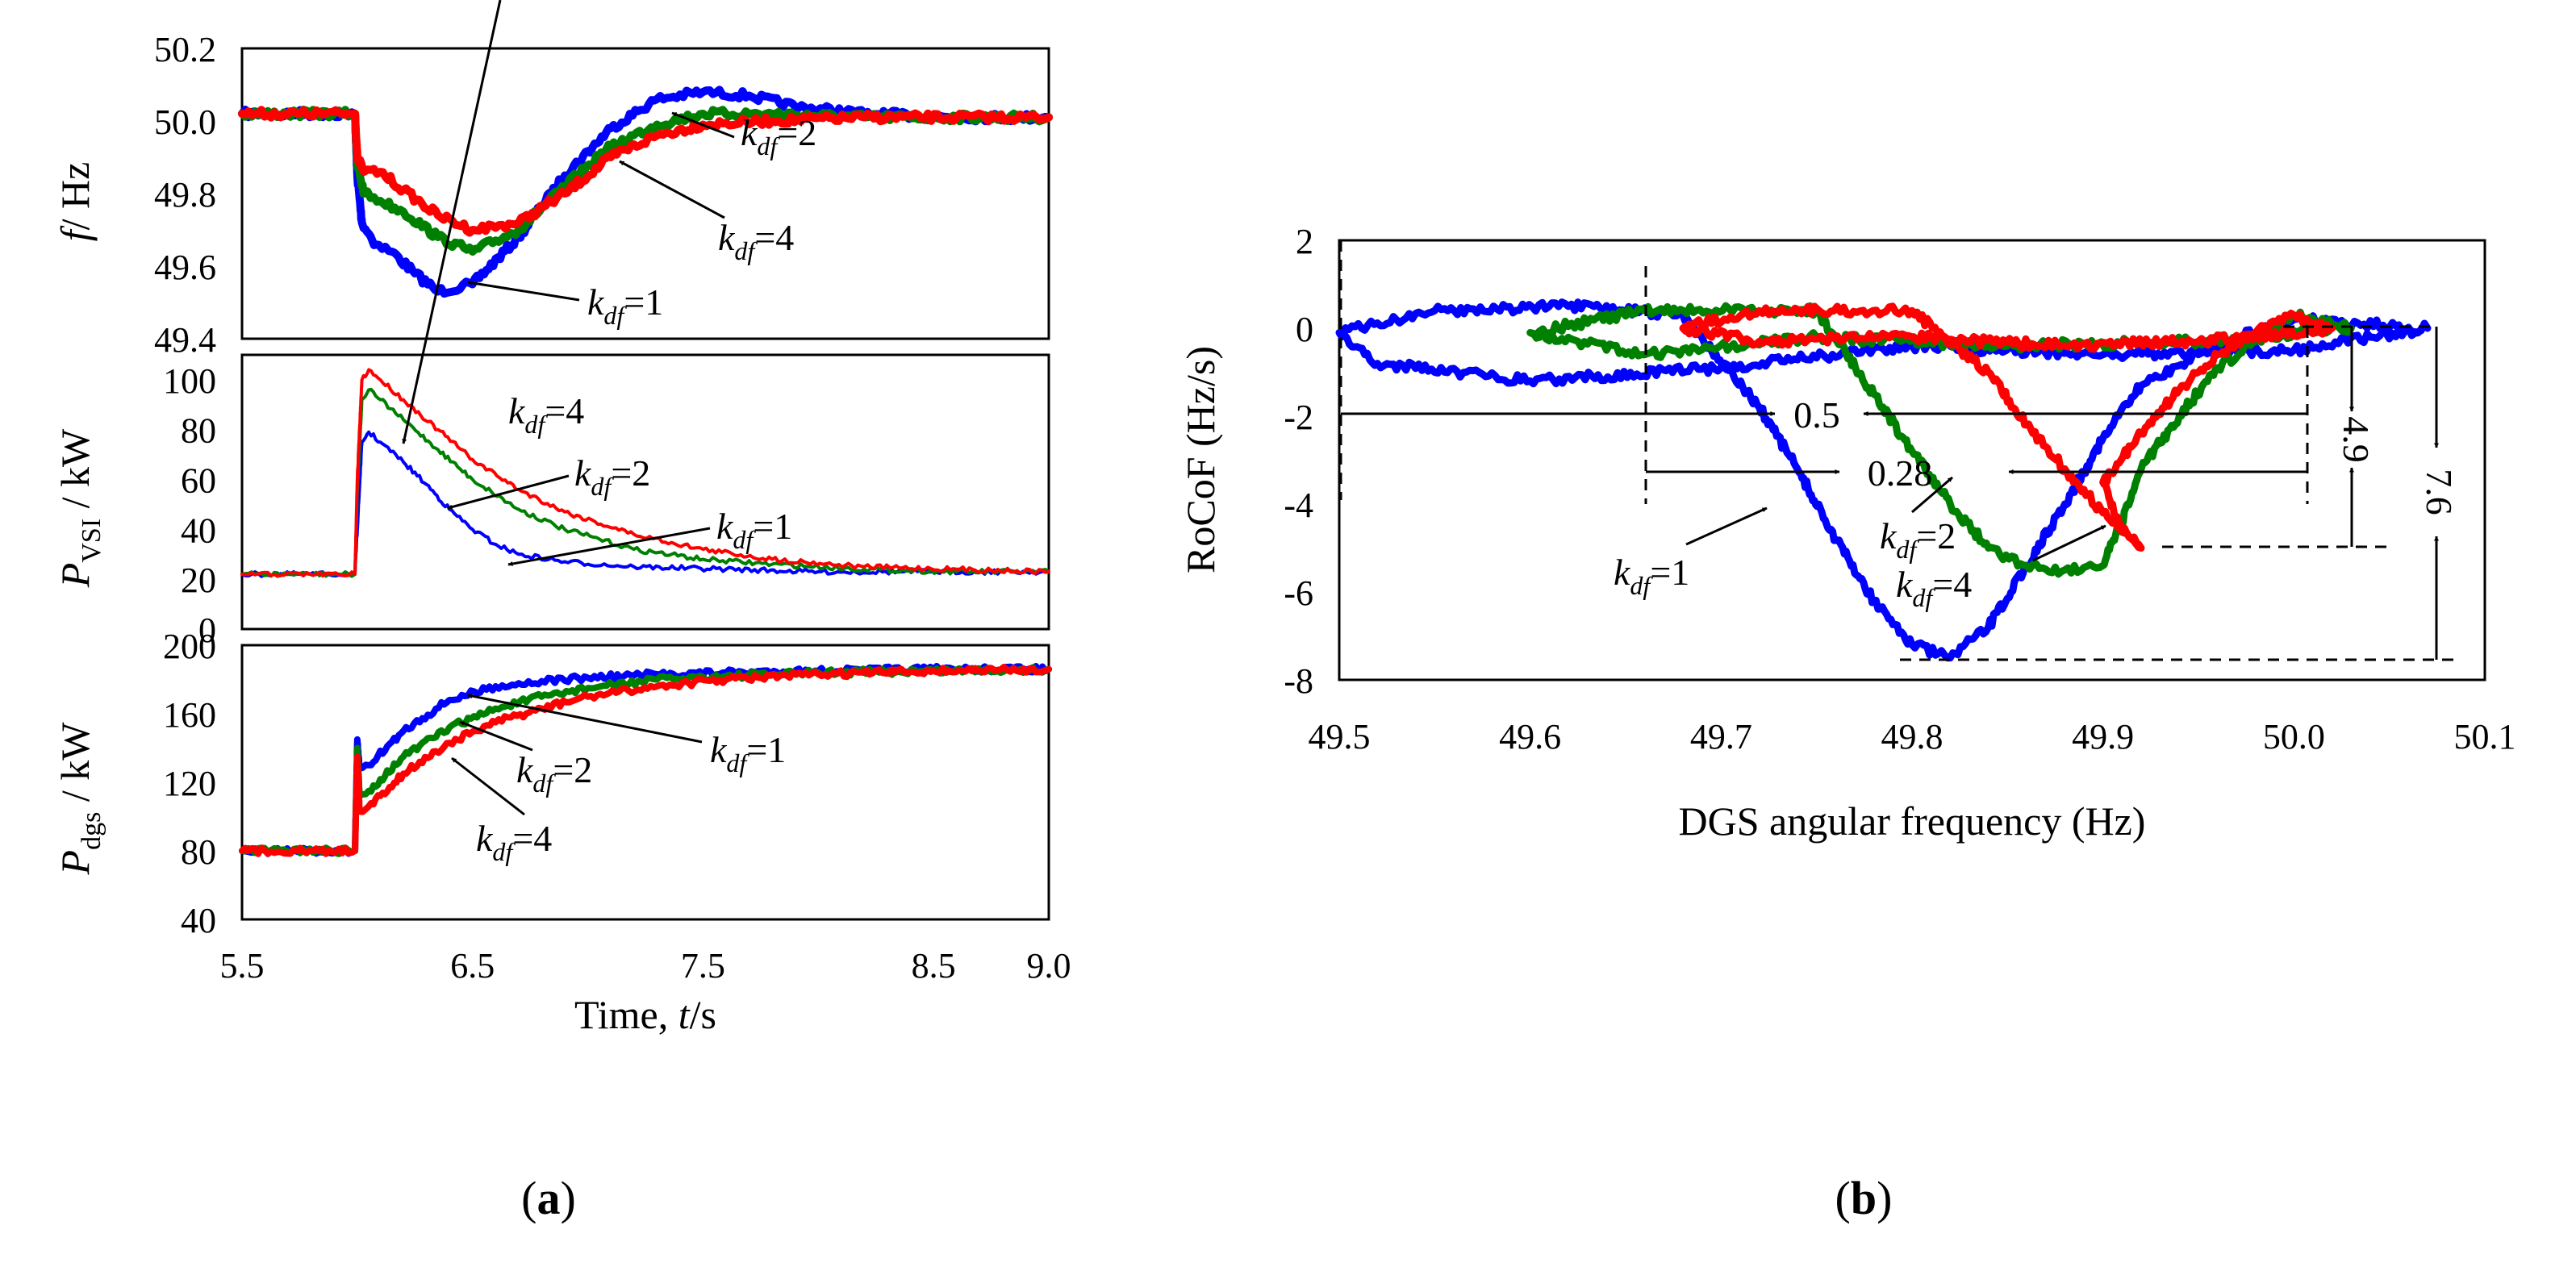  I want to click on xtick-label: 49.9, so click(2103, 736).